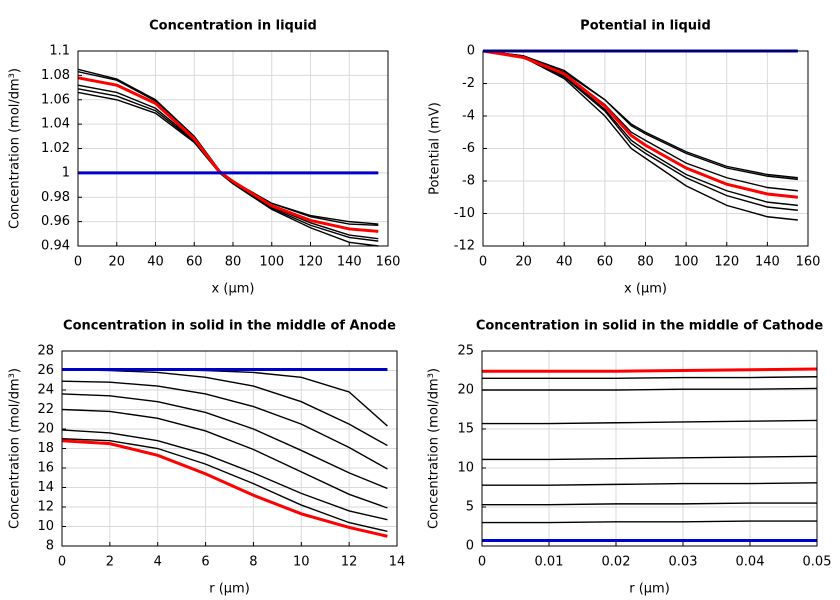 The height and width of the screenshot is (600, 840). What do you see at coordinates (45, 390) in the screenshot?
I see `y-tick-label: 24` at bounding box center [45, 390].